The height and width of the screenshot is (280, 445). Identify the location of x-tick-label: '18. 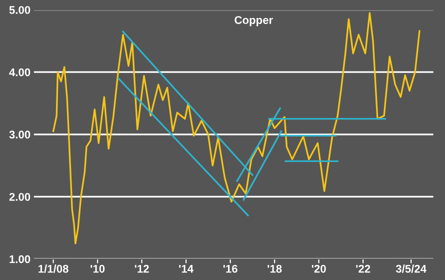
(275, 268).